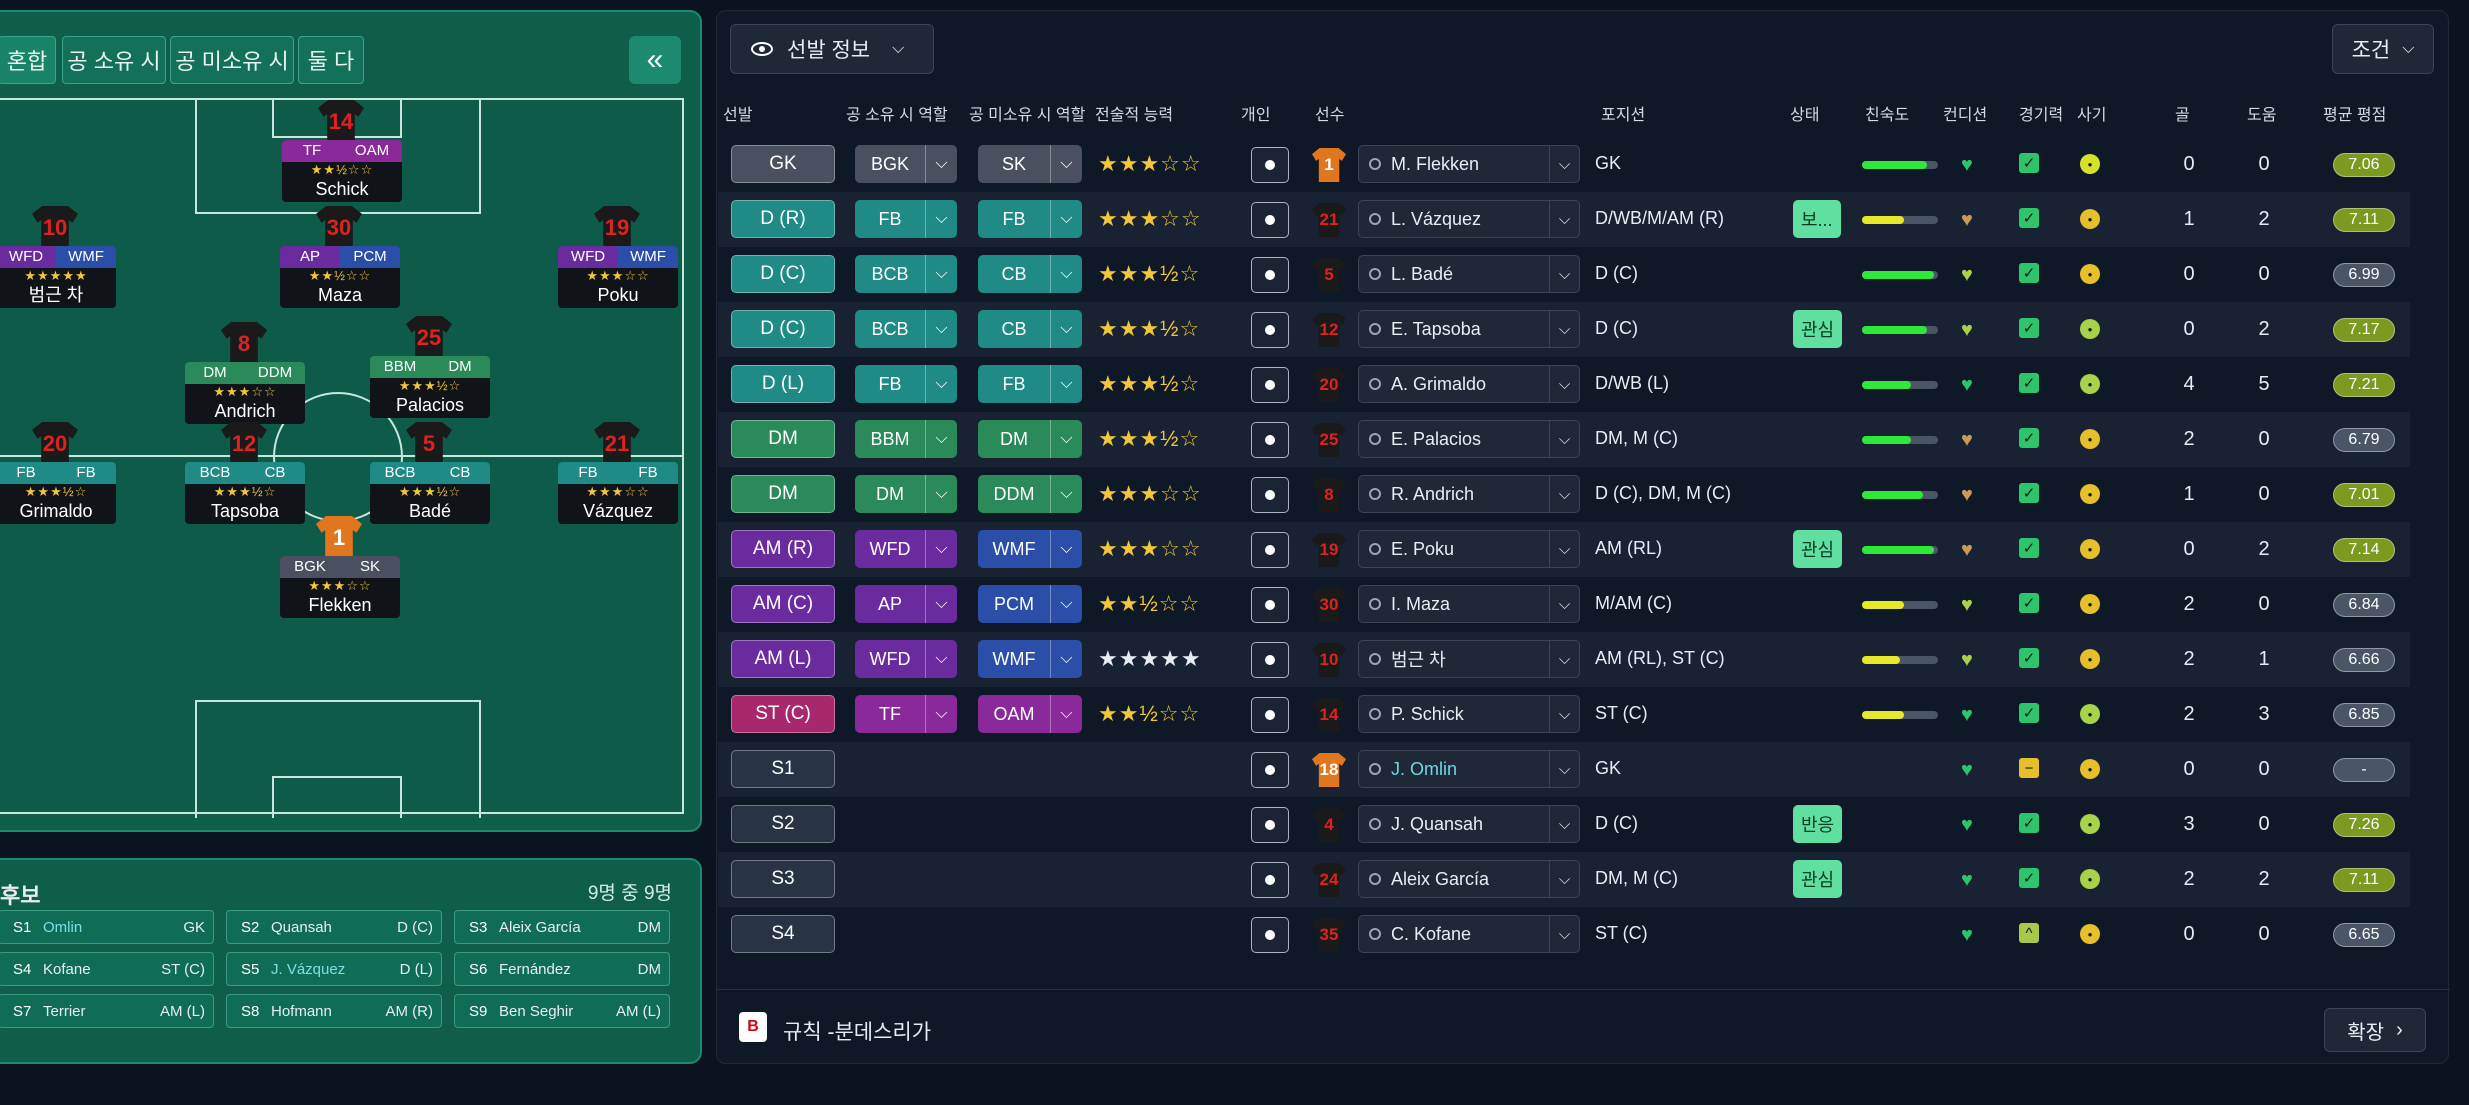 This screenshot has height=1105, width=2469. Describe the element at coordinates (648, 473) in the screenshot. I see `role-out-possession: FB` at that location.